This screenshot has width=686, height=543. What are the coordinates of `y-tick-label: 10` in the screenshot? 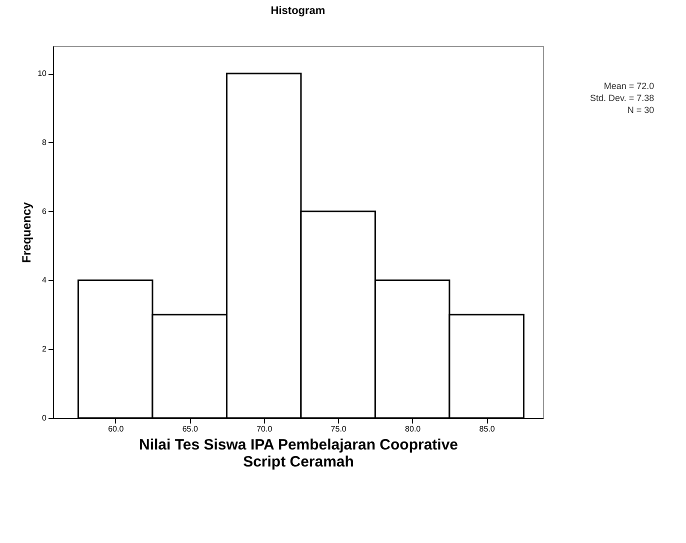 It's located at (43, 73).